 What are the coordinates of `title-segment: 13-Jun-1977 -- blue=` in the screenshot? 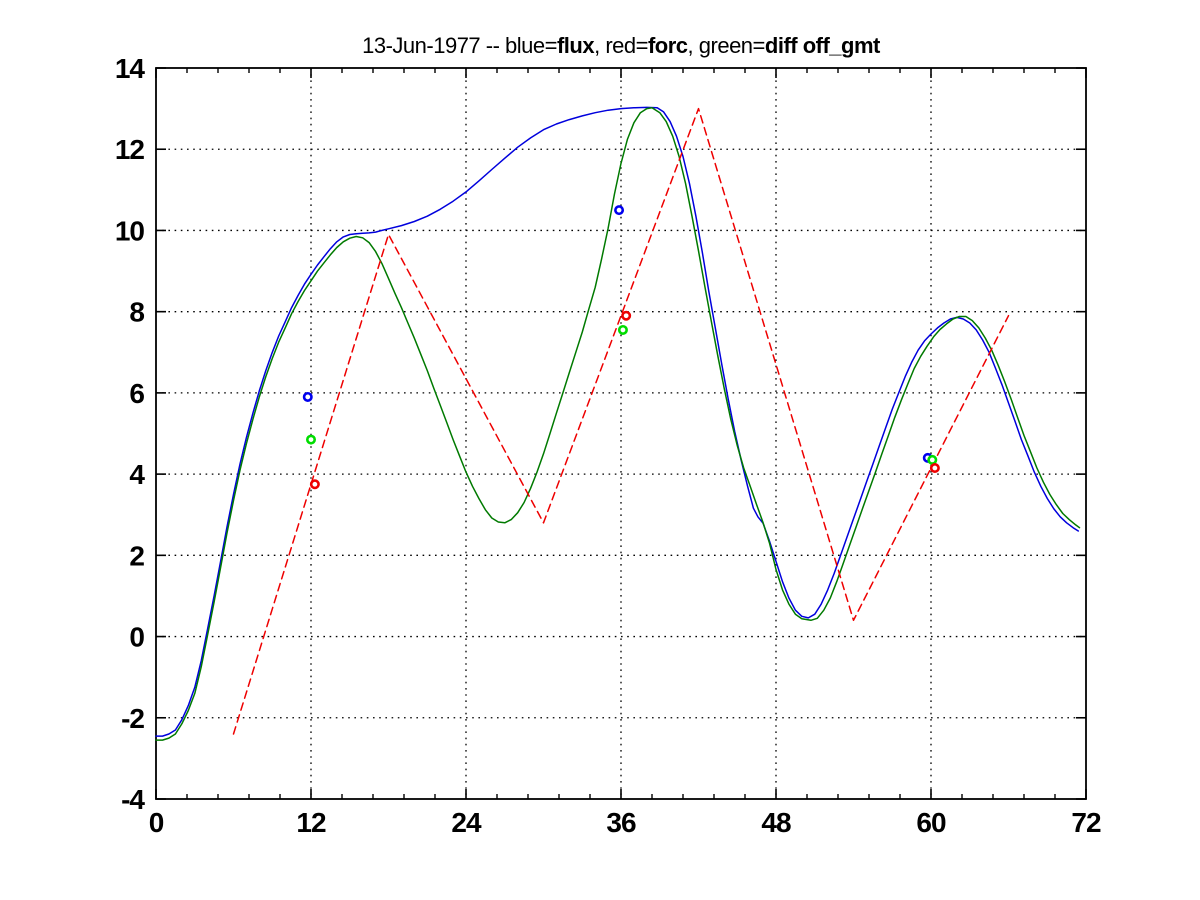 It's located at (459, 45).